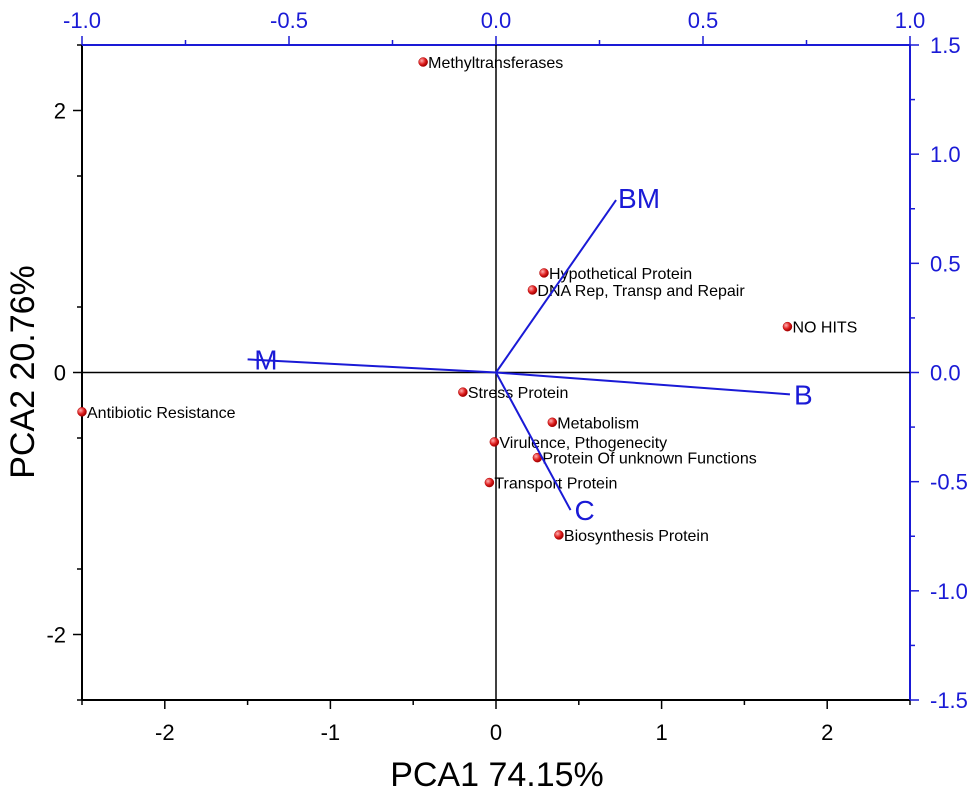 The image size is (975, 794). Describe the element at coordinates (620, 274) in the screenshot. I see `data-point-label: Hypothetical Protein` at that location.